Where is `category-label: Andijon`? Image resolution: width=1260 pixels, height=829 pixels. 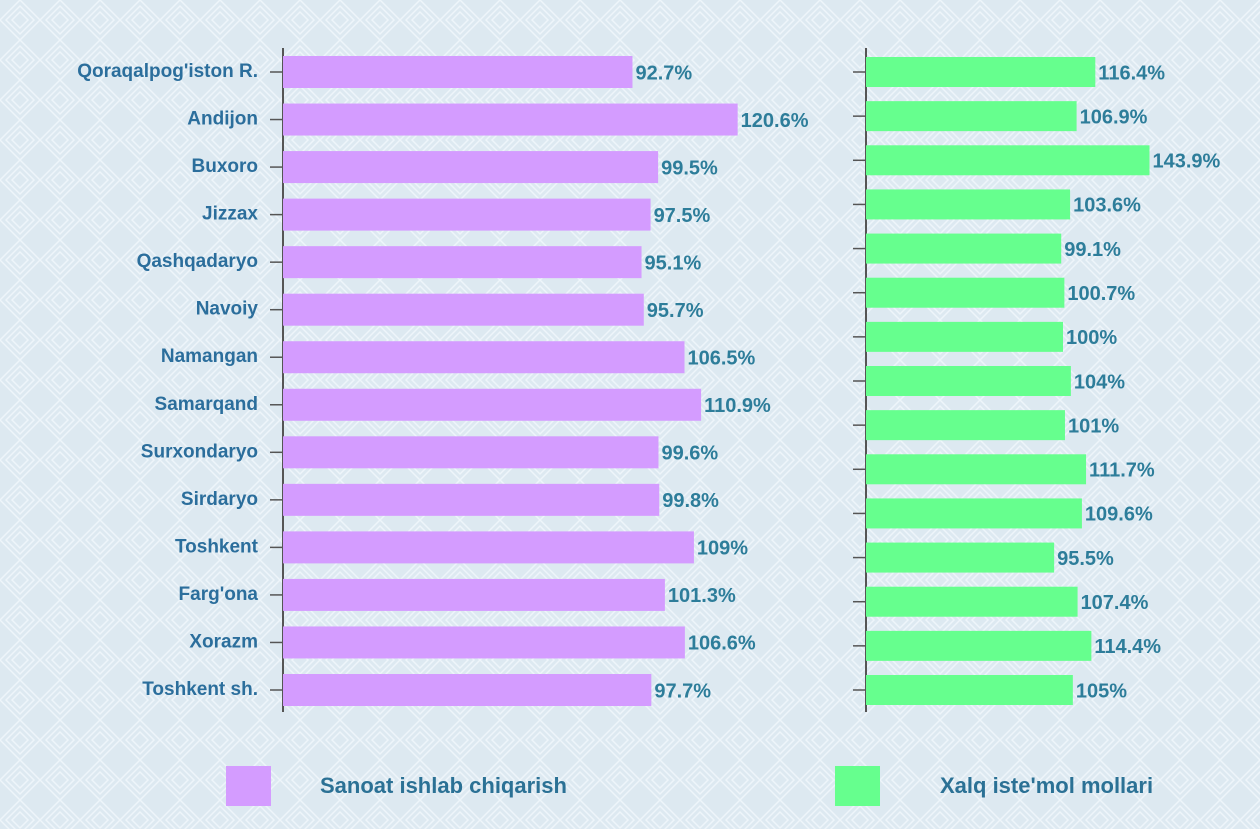 category-label: Andijon is located at coordinates (222, 119).